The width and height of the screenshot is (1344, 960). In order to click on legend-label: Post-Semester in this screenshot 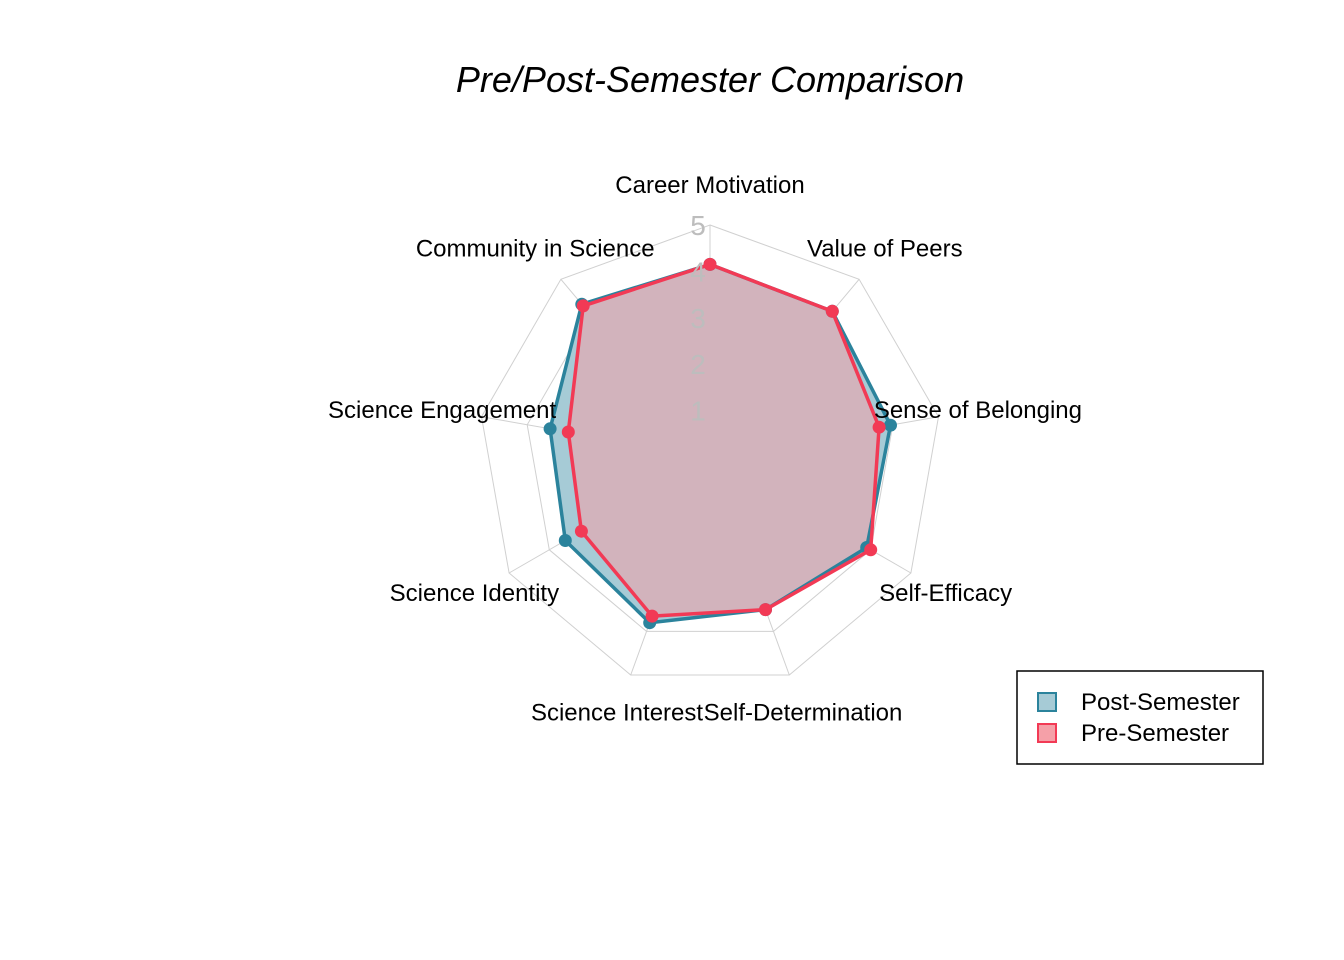, I will do `click(1160, 702)`.